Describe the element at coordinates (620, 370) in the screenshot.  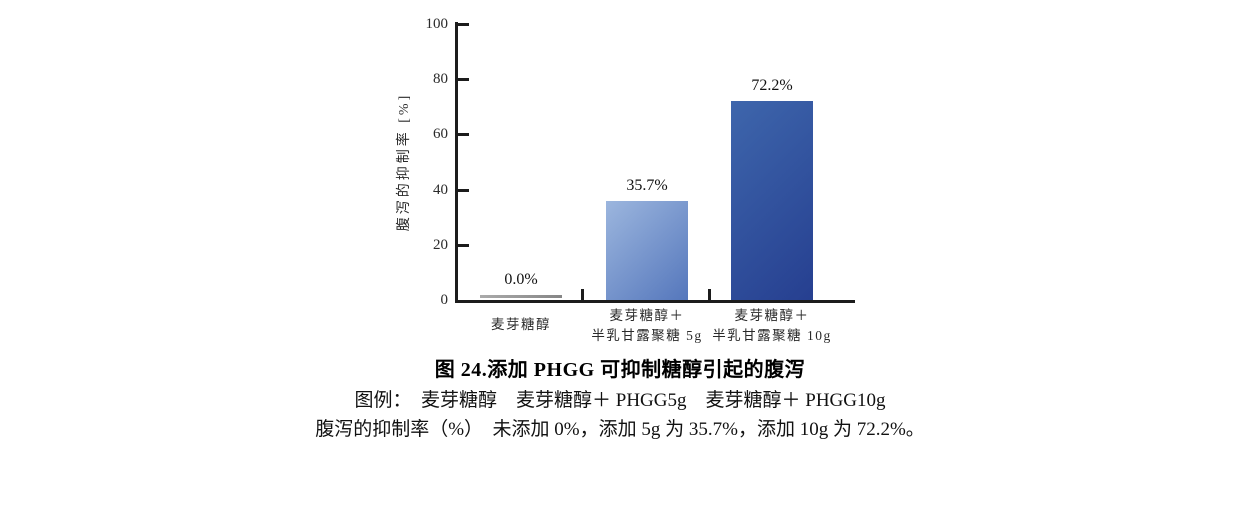
I see `figure-title: 图 24.添加 PHGG 可抑制糖醇引起的腹泻` at that location.